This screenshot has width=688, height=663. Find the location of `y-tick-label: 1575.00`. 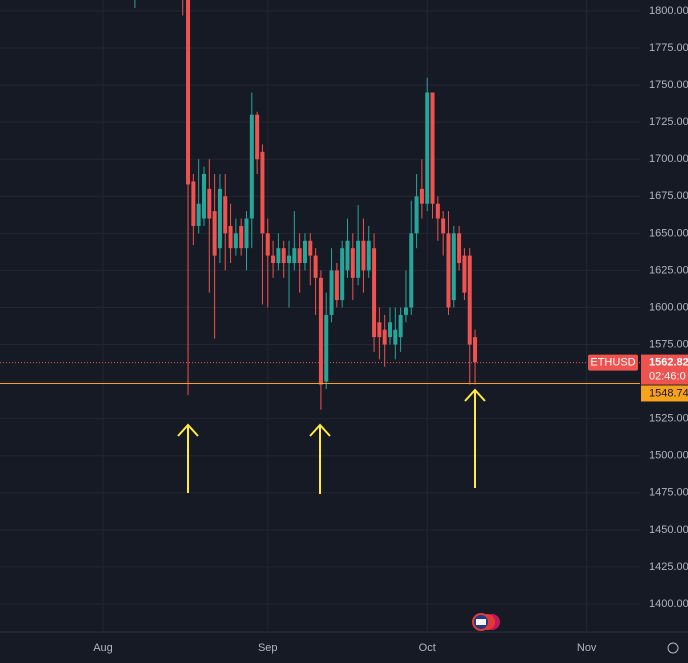

y-tick-label: 1575.00 is located at coordinates (668, 344).